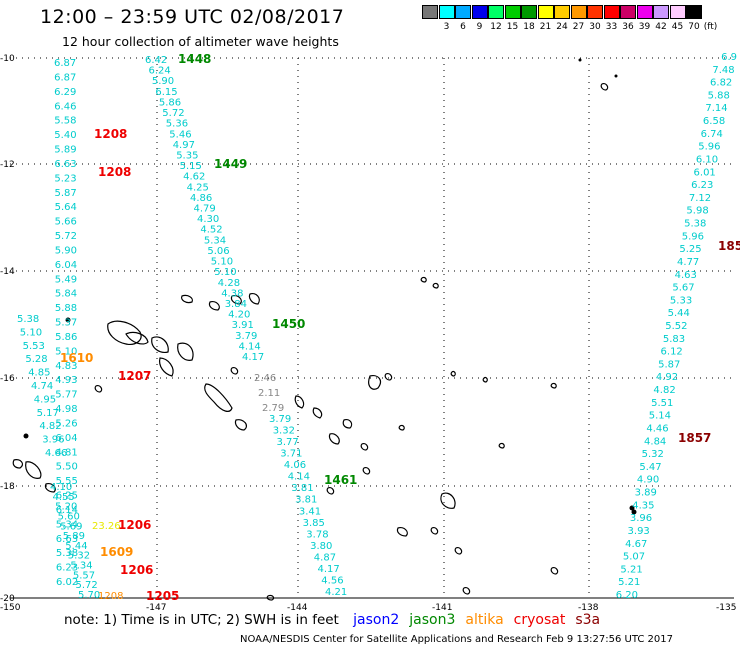 The width and height of the screenshot is (740, 650). What do you see at coordinates (650, 467) in the screenshot?
I see `wave-height-value: 5.47` at bounding box center [650, 467].